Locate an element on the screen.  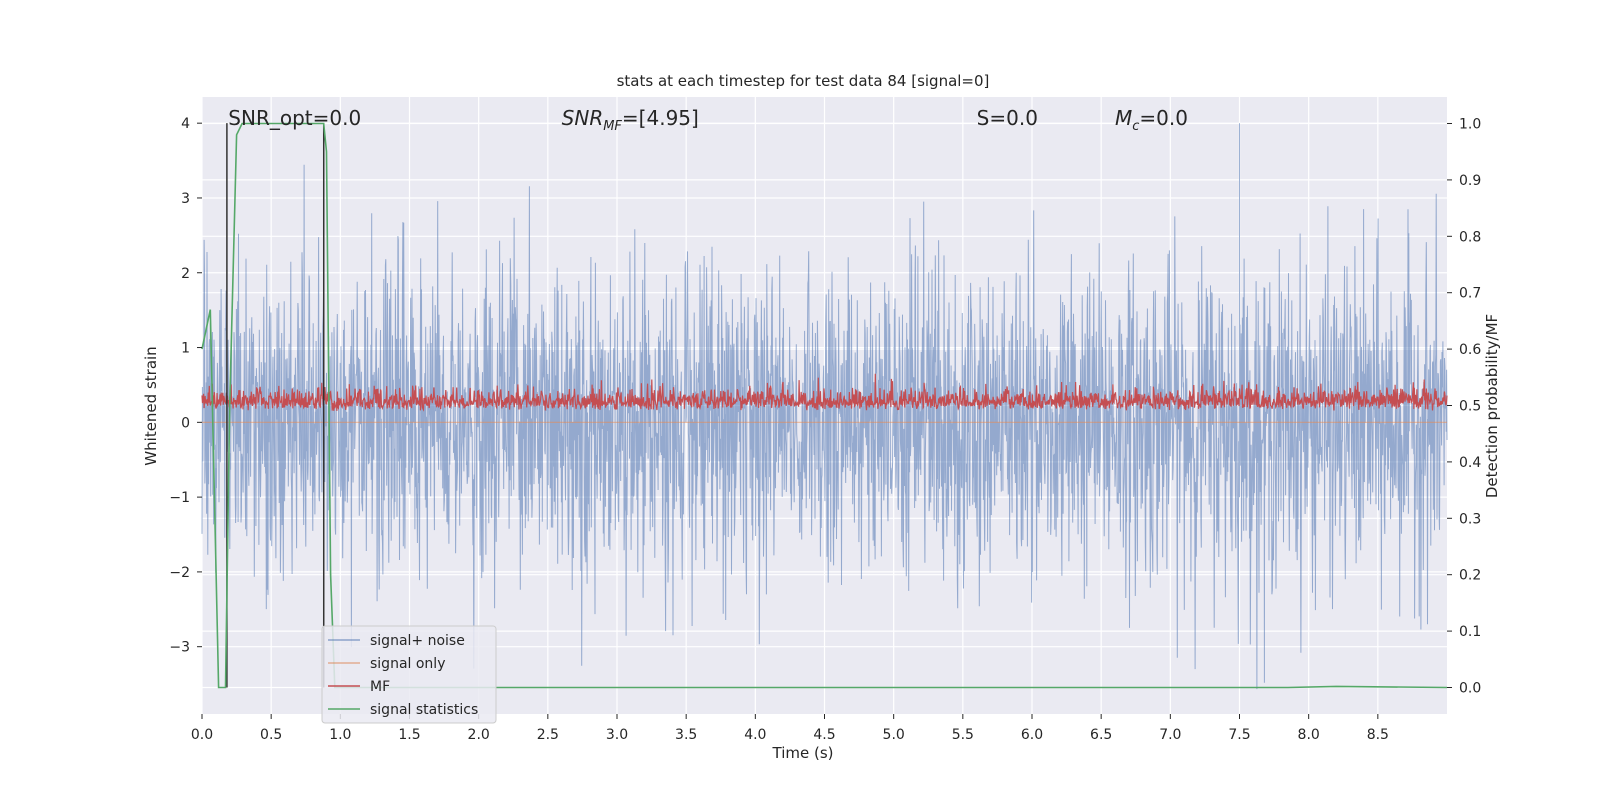
y2-tick-label-1: 0.1 is located at coordinates (1470, 632).